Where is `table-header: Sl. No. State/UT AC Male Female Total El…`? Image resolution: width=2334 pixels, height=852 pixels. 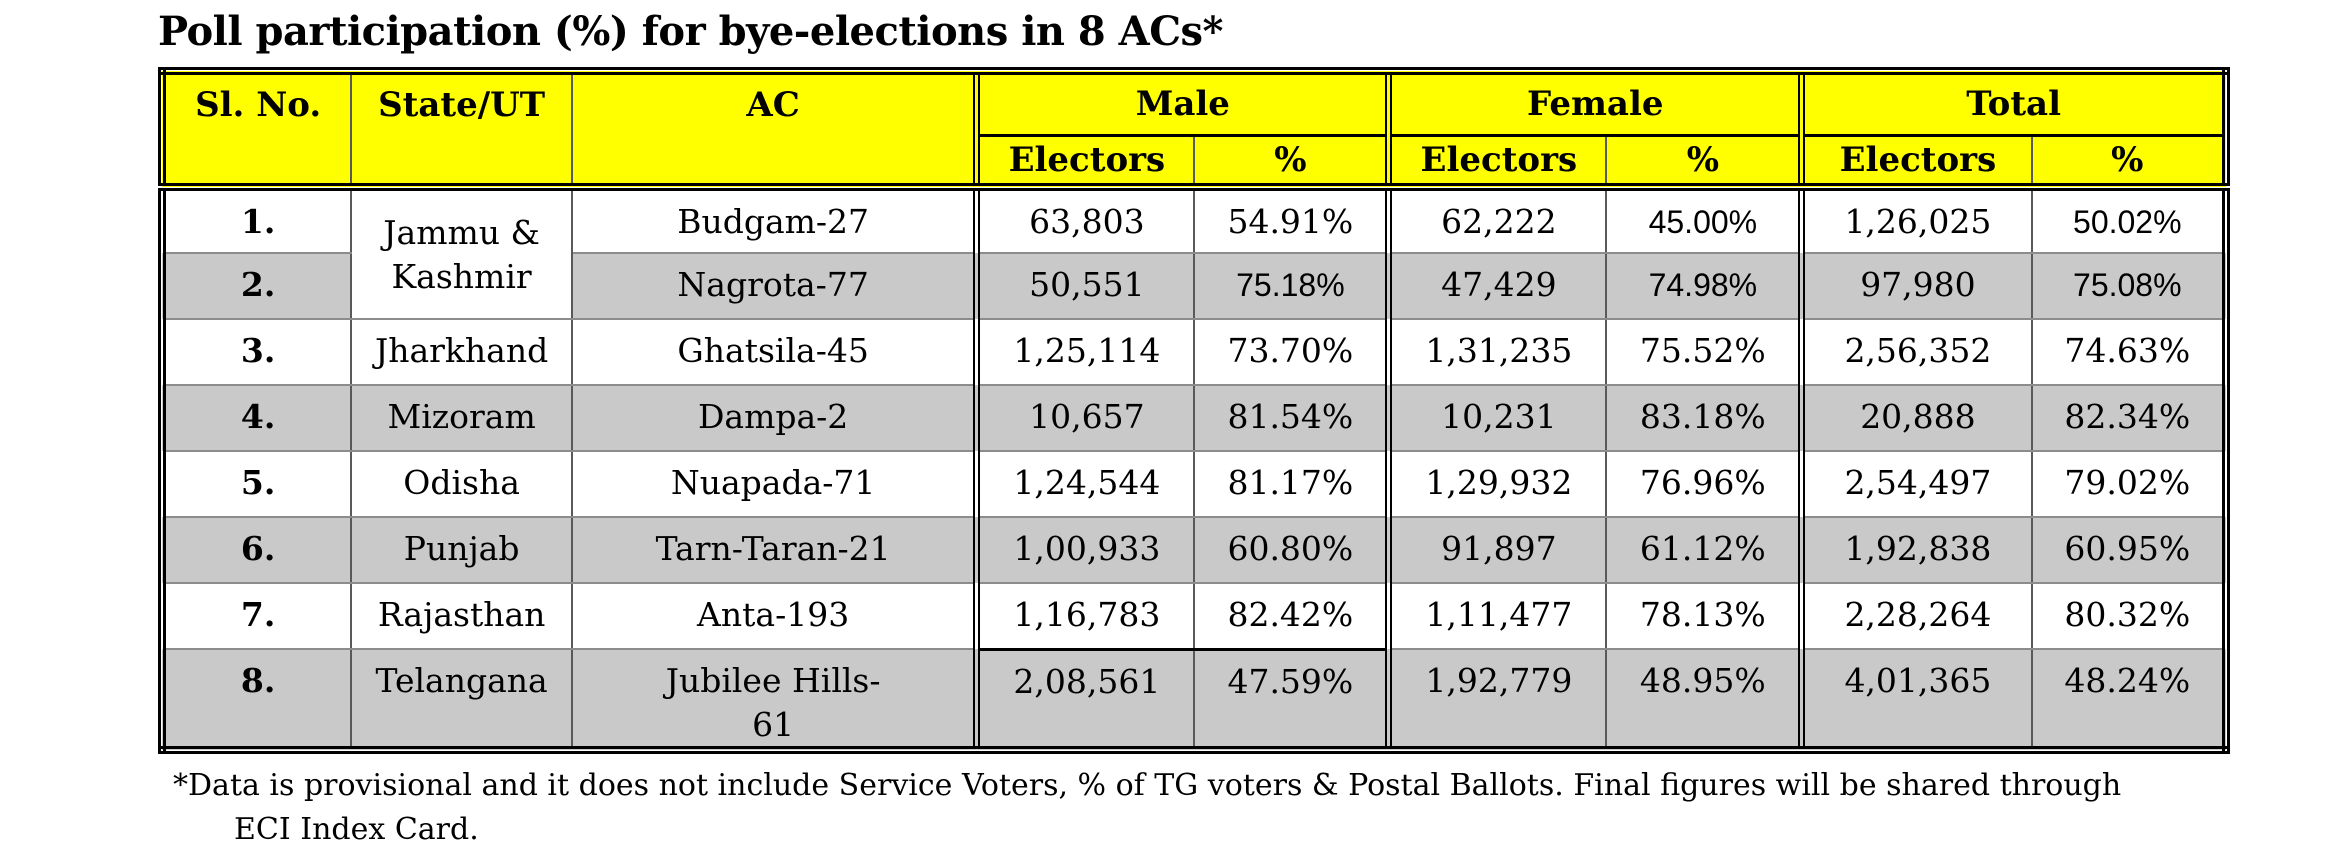 table-header: Sl. No. State/UT AC Male Female Total El… is located at coordinates (1194, 130).